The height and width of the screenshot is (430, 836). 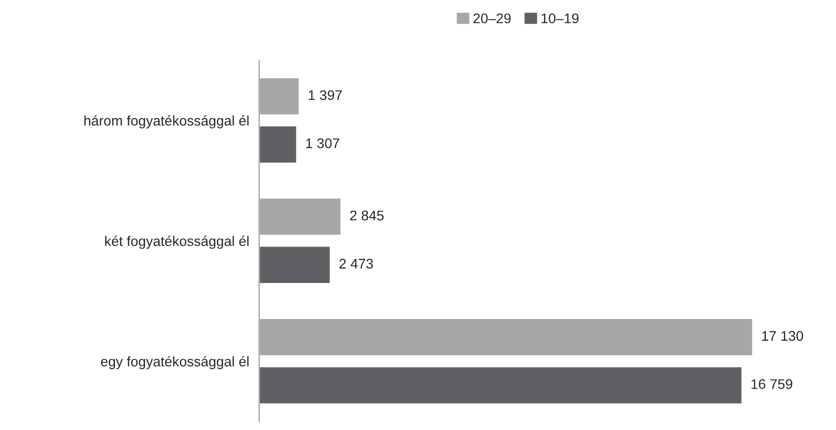 I want to click on legend-label: 10–19, so click(x=560, y=18).